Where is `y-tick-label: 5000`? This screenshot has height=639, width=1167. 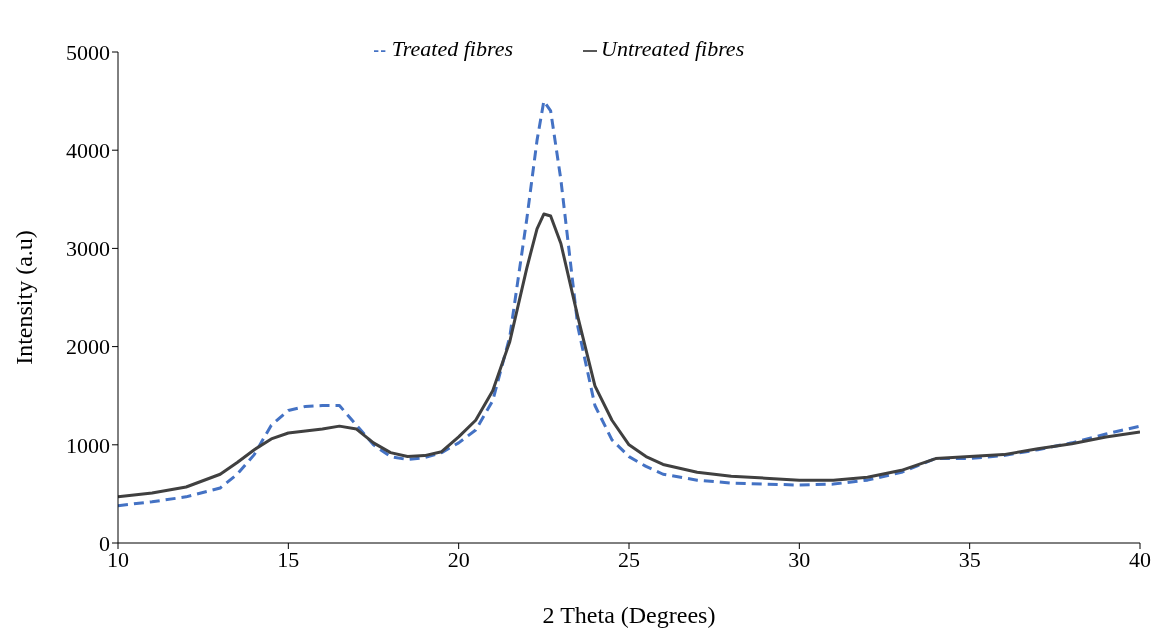
y-tick-label: 5000 is located at coordinates (88, 52).